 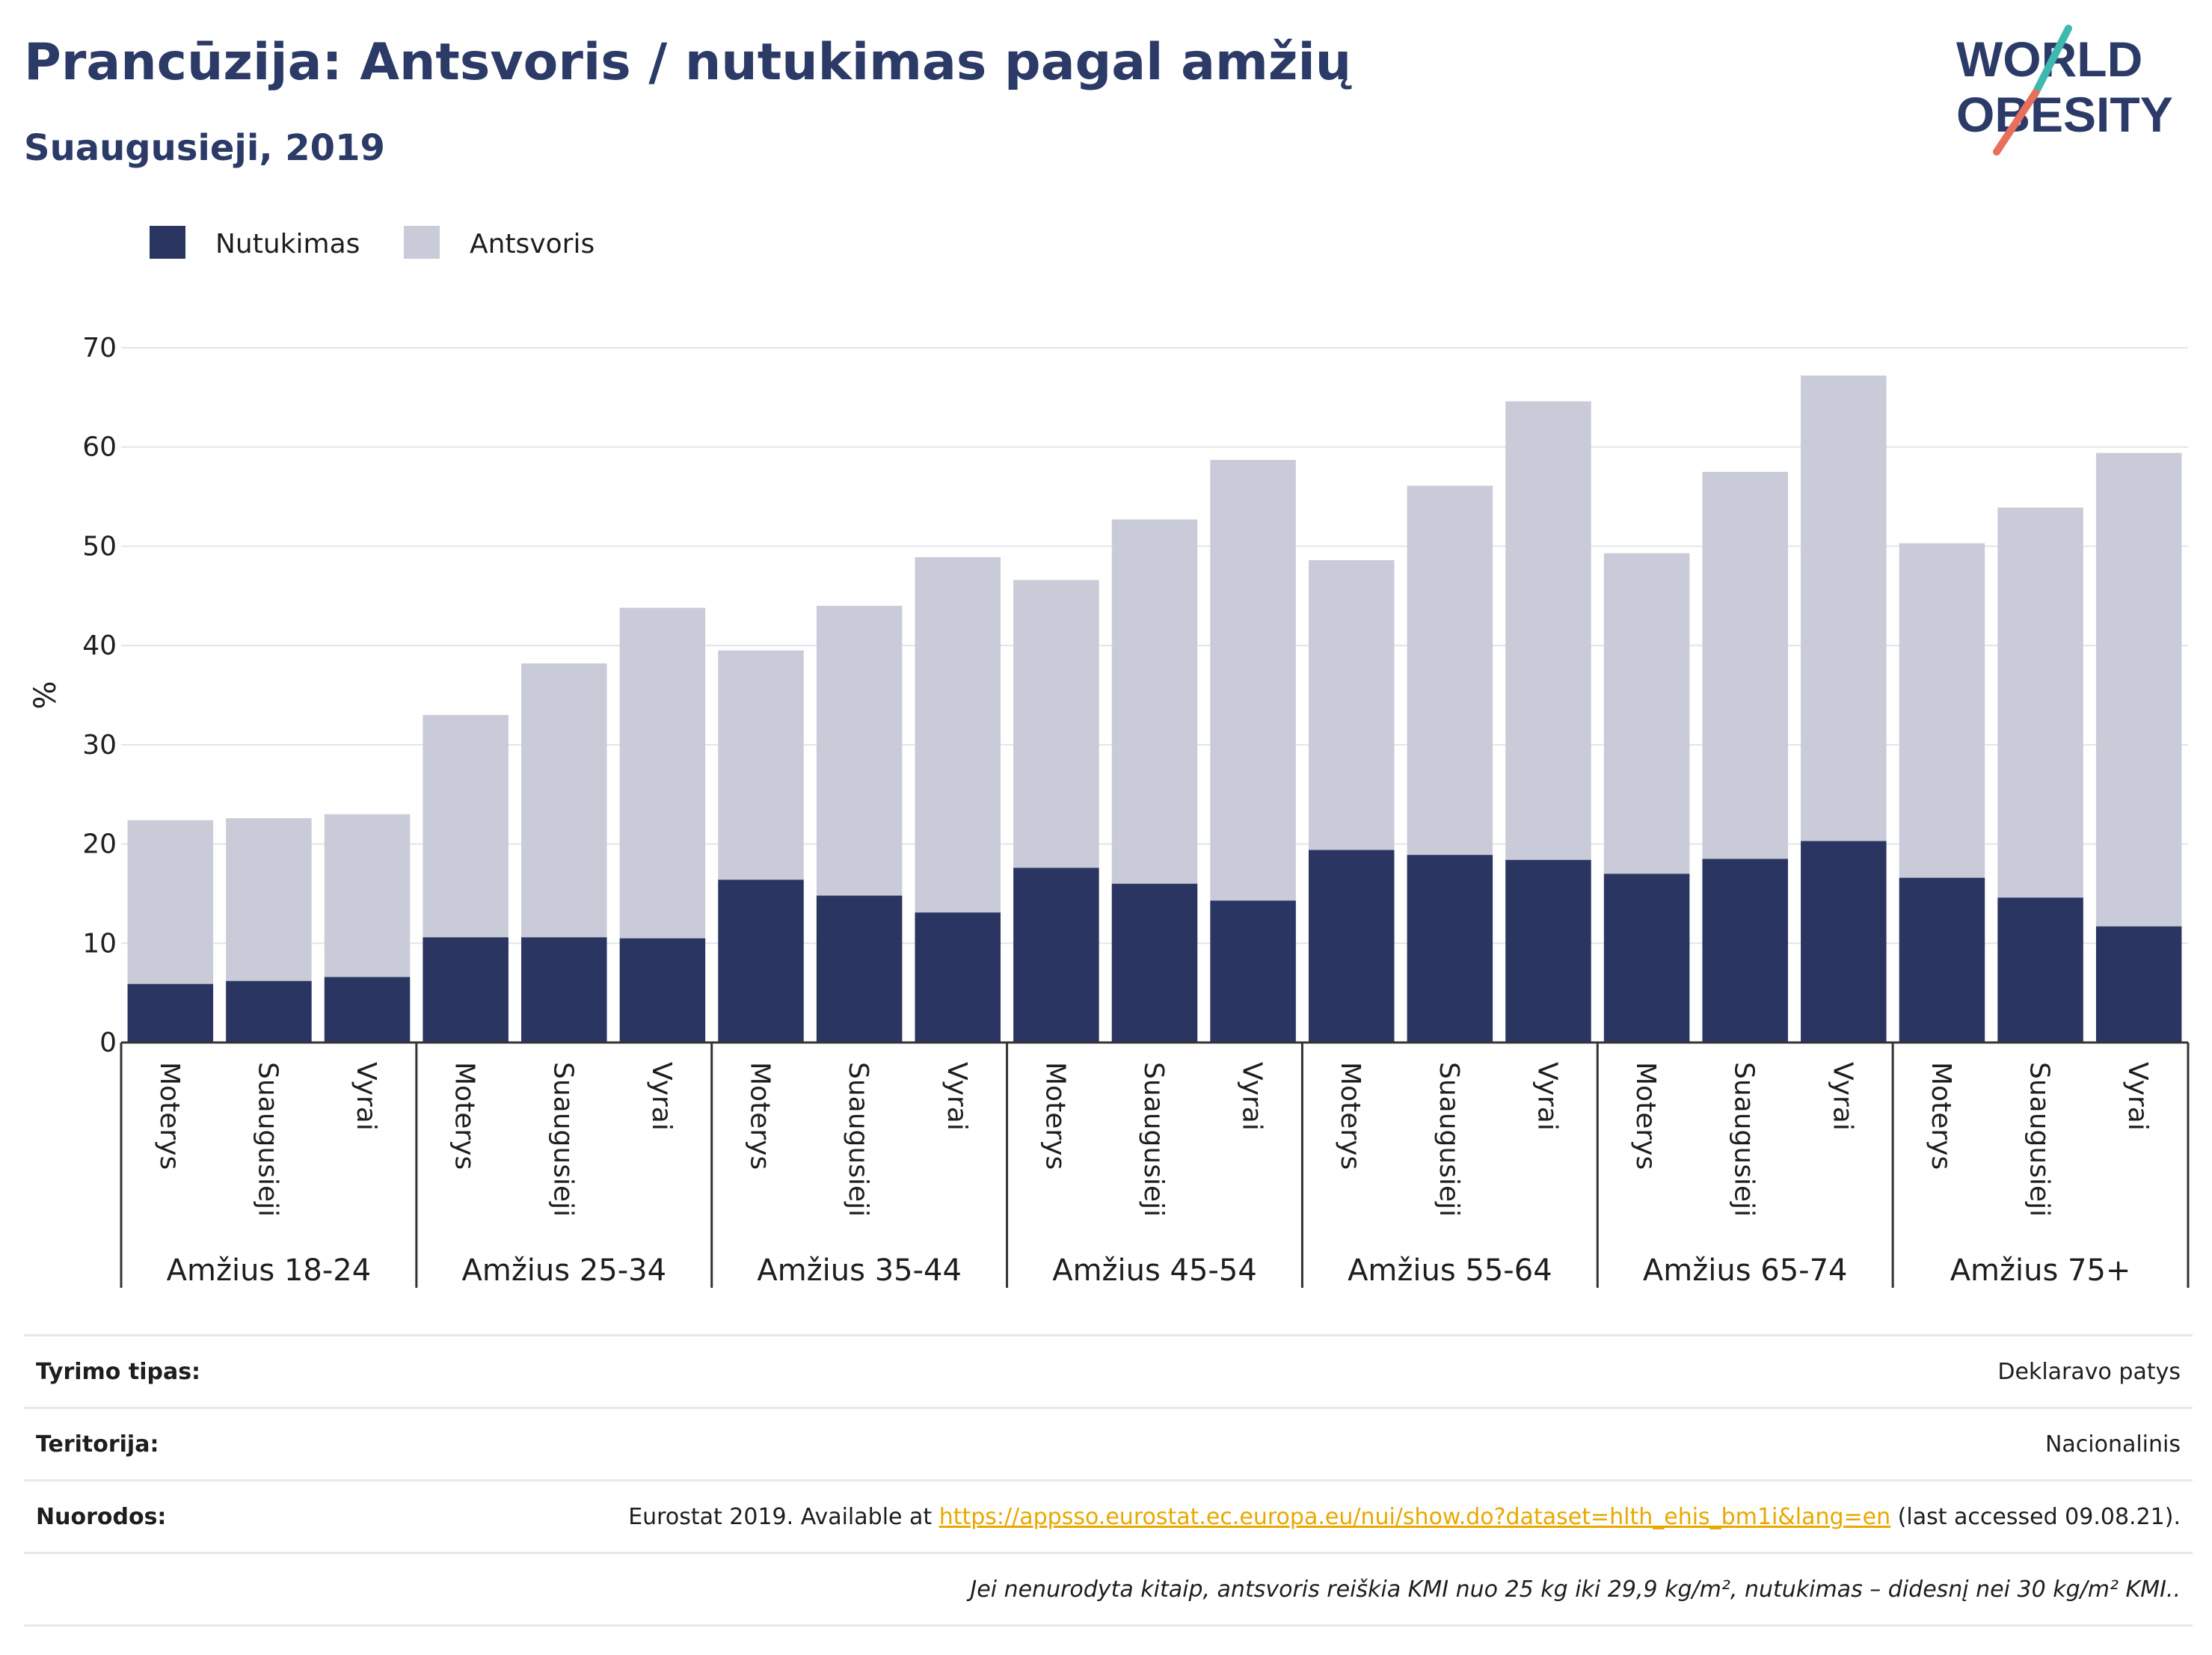 I want to click on x-group-label: Amžius 55-64, so click(x=1450, y=1270).